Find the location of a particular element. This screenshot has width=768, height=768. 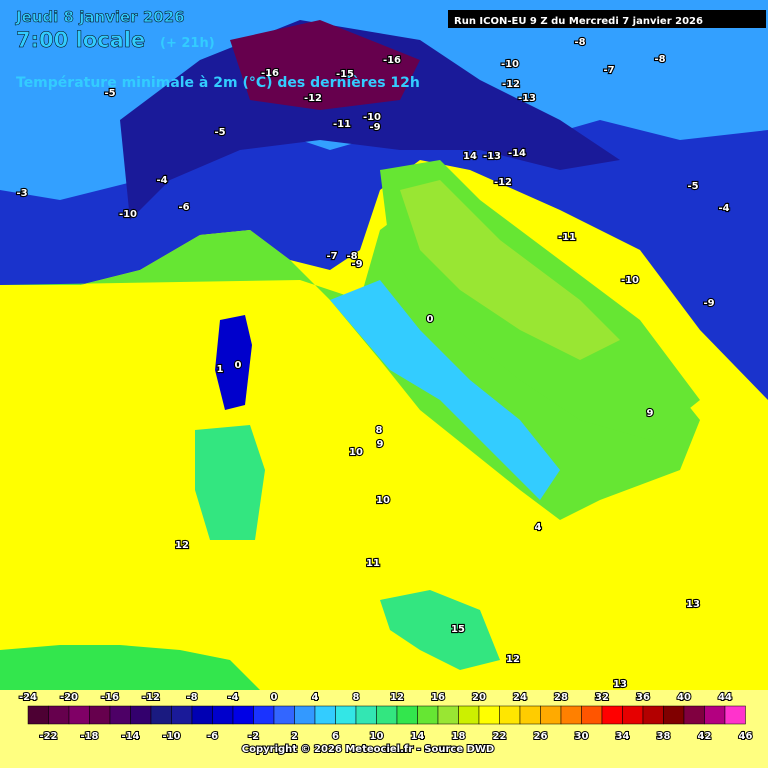

colorbar-label: 36 is located at coordinates (643, 697).